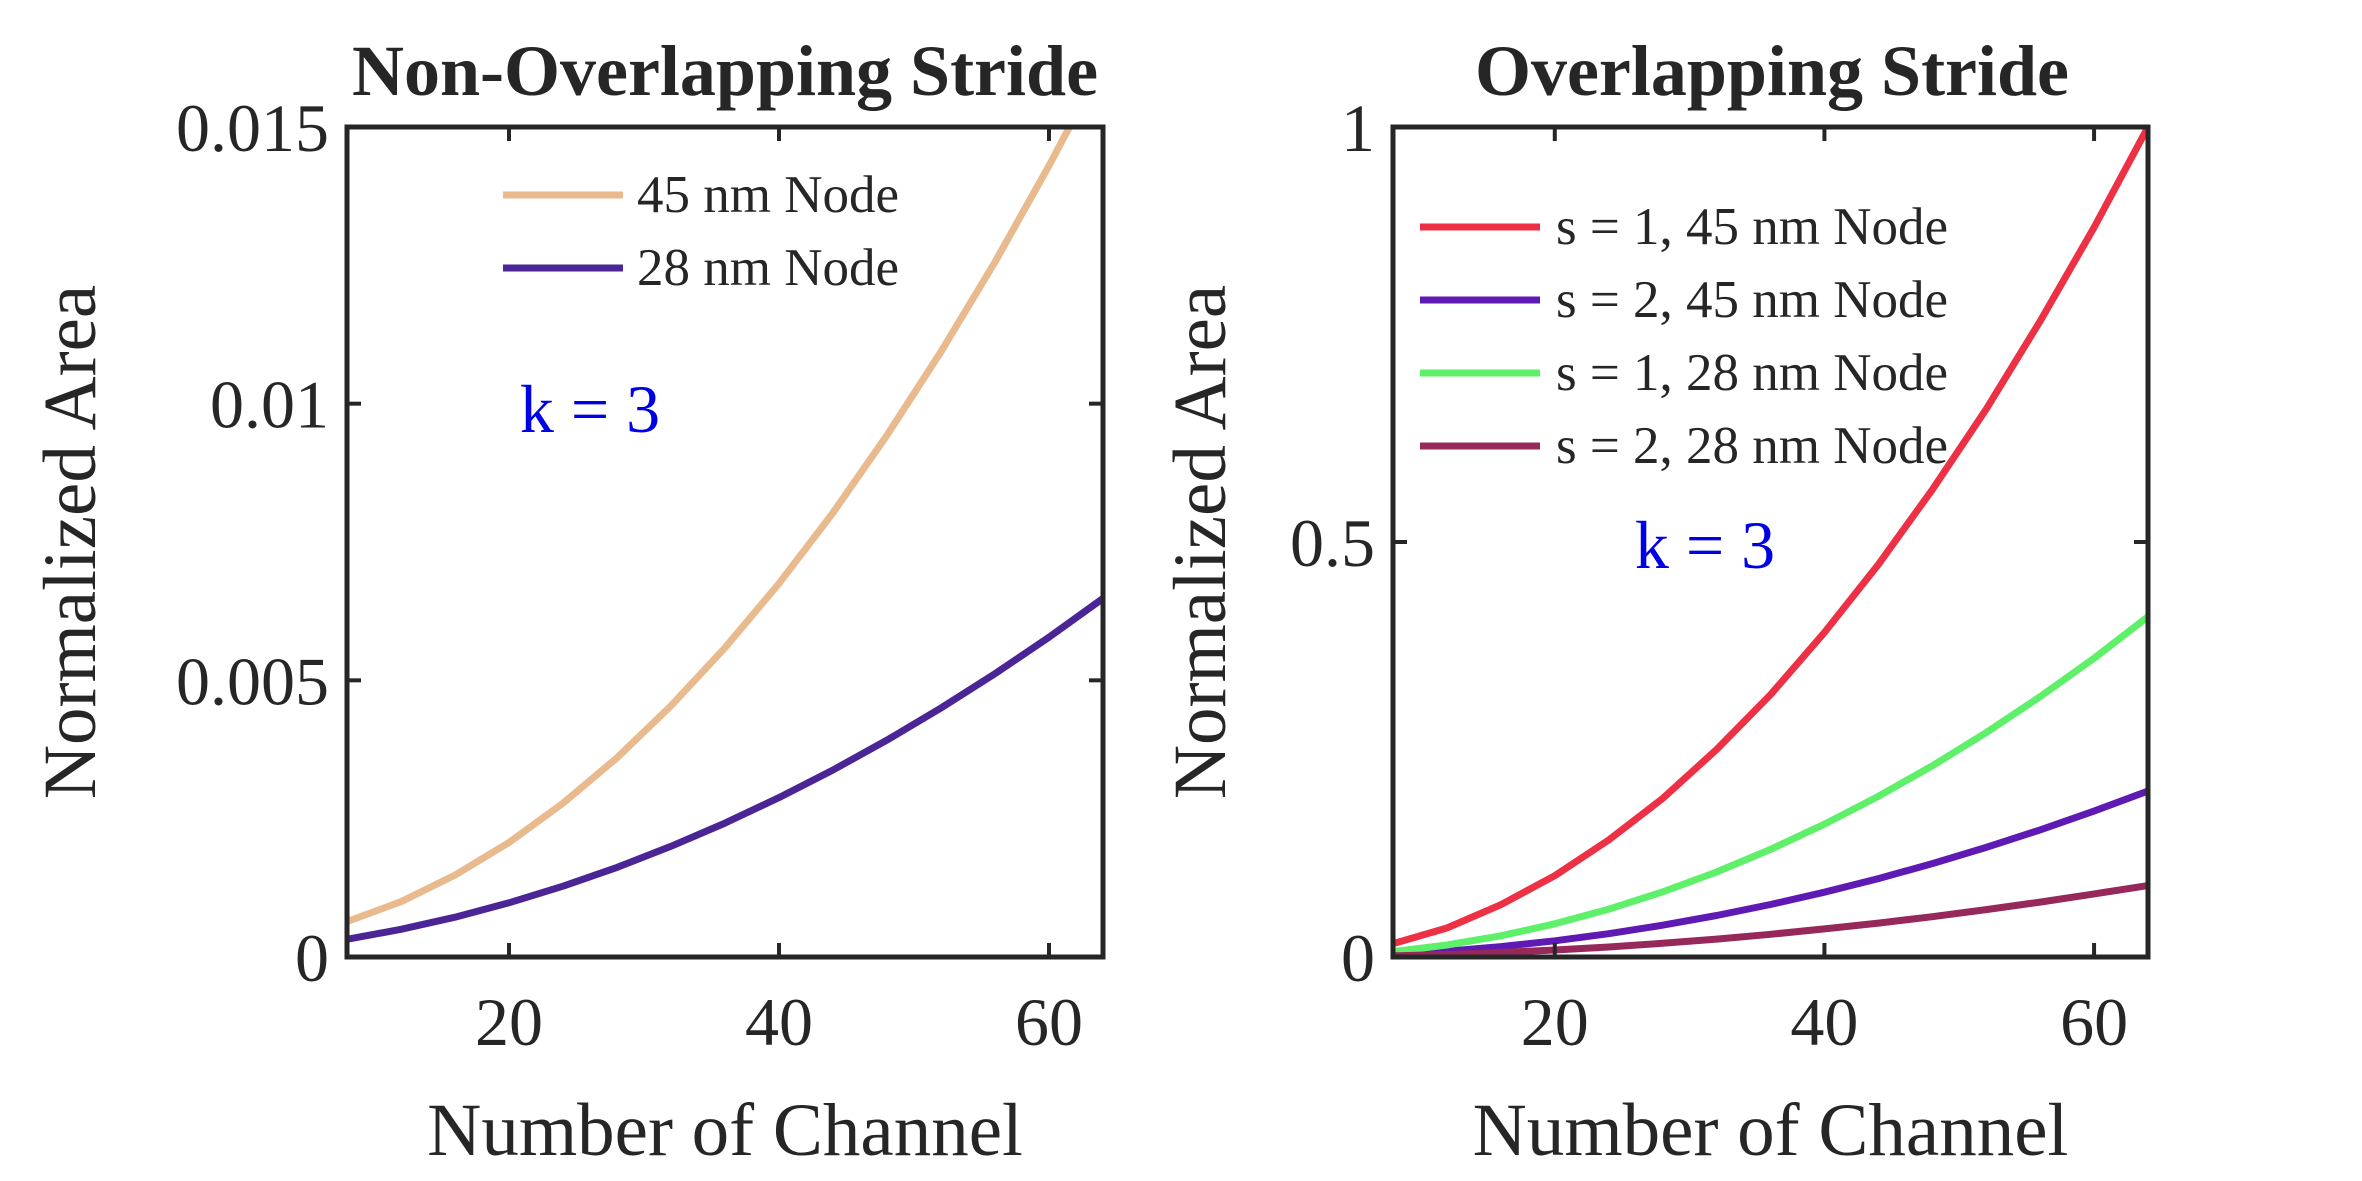 The image size is (2362, 1181). I want to click on y-tick-label: 1, so click(1358, 128).